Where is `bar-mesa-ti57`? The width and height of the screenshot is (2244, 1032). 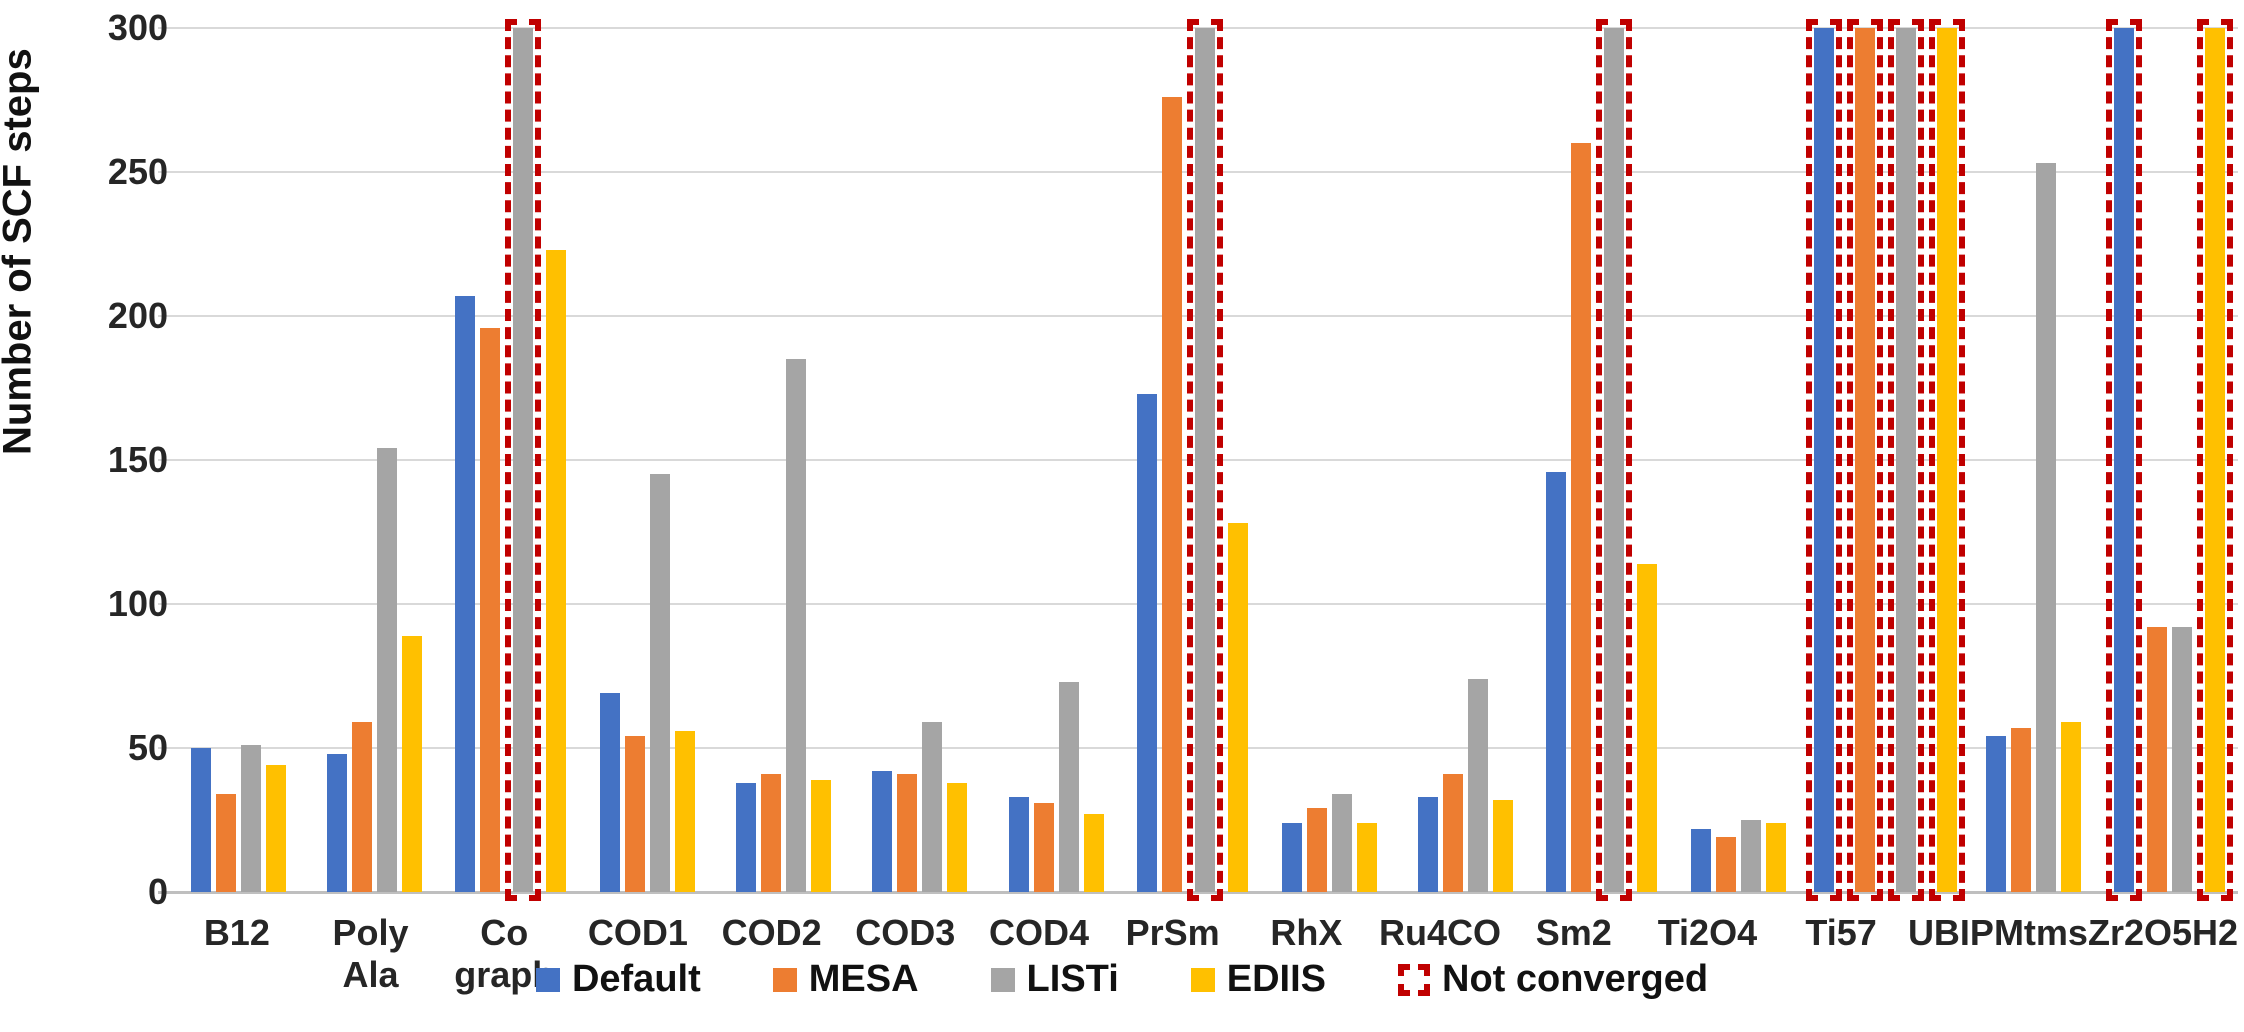
bar-mesa-ti57 is located at coordinates (1865, 460).